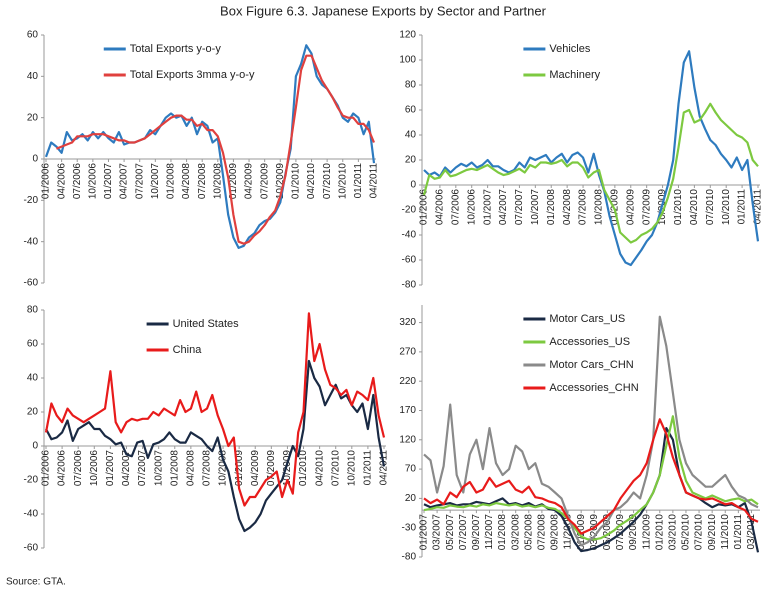 This screenshot has height=592, width=766. What do you see at coordinates (31, 514) in the screenshot?
I see `y-tick-label: -40` at bounding box center [31, 514].